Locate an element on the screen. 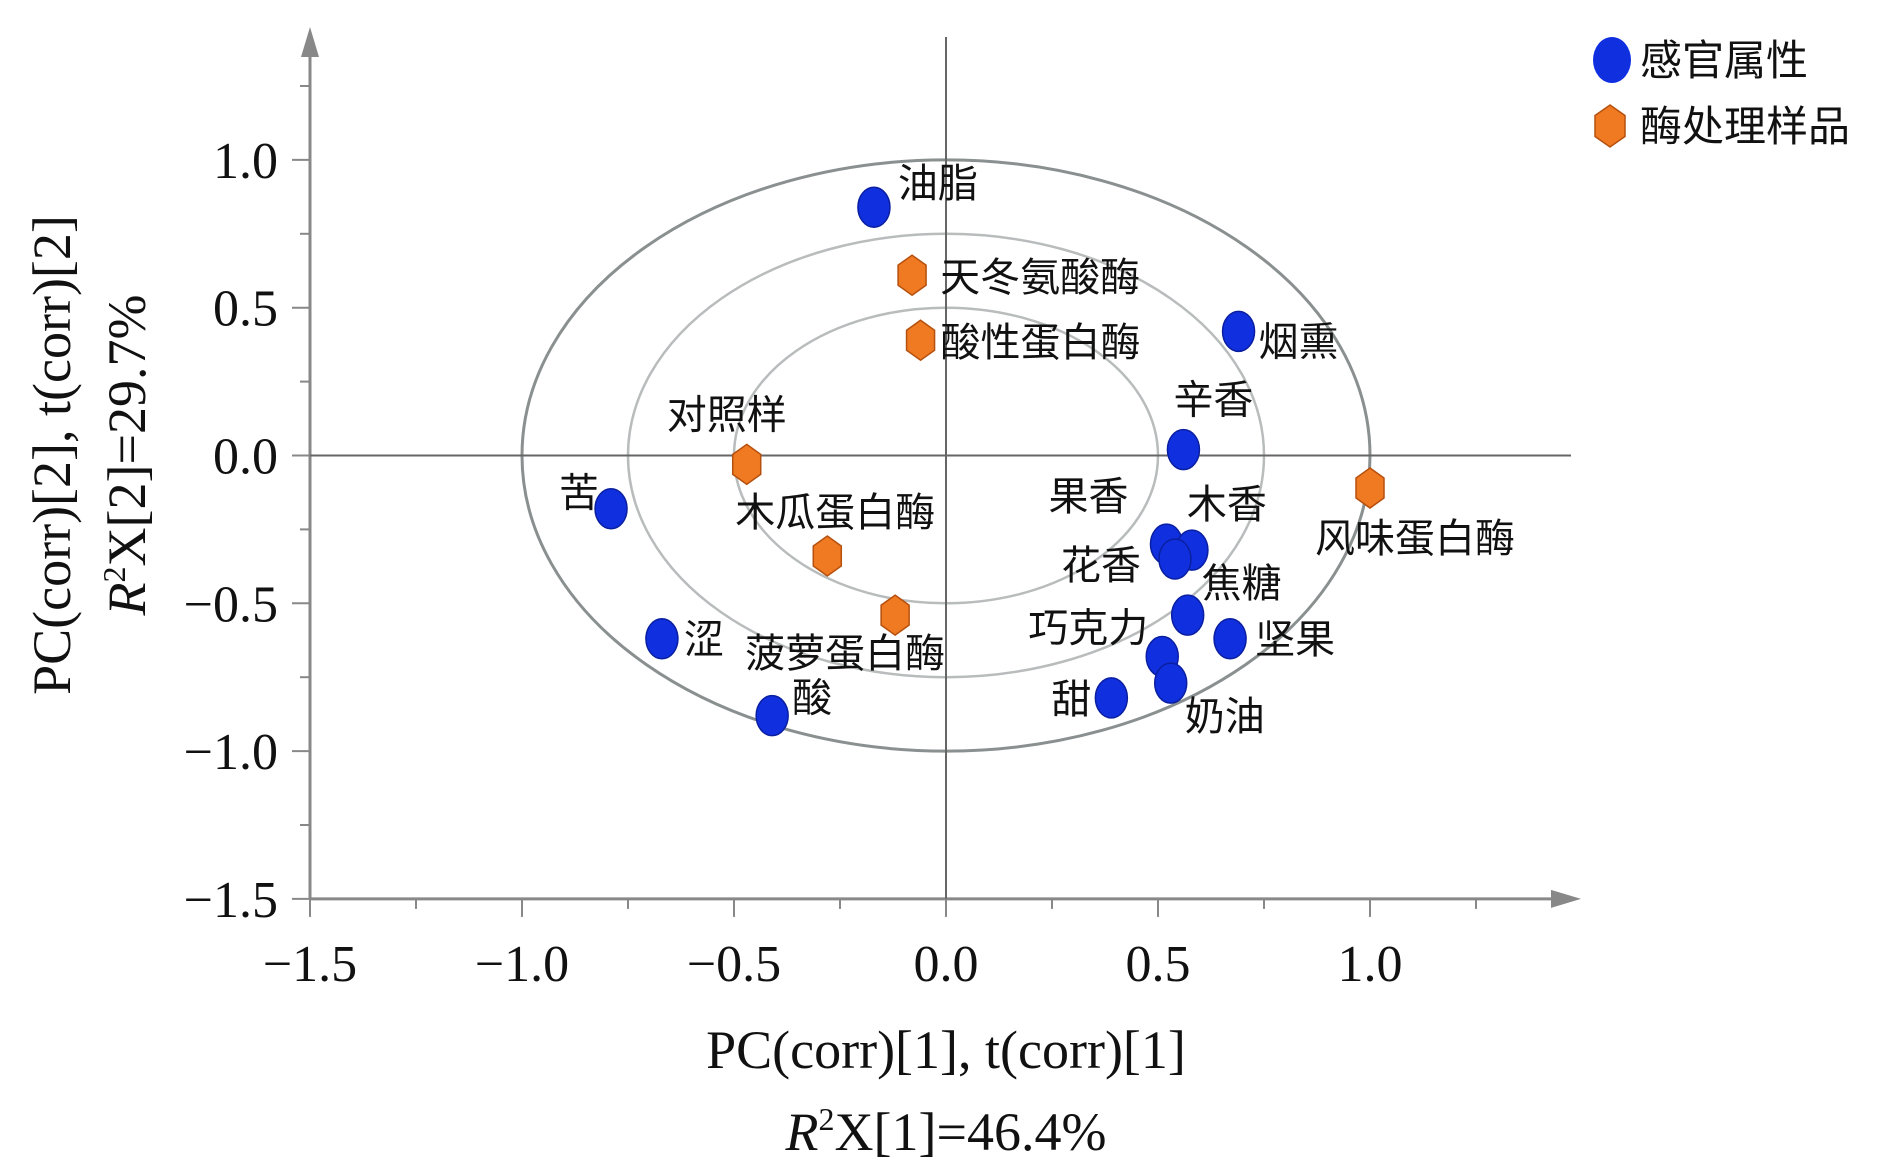 The height and width of the screenshot is (1163, 1890). point-label: 油脂 is located at coordinates (938, 184).